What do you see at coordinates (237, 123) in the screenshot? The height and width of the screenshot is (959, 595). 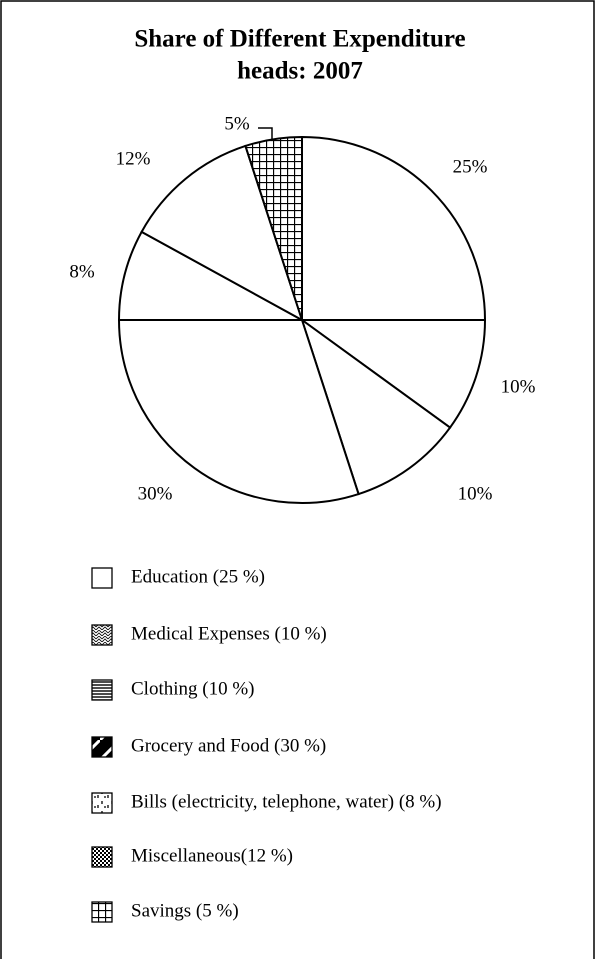 I see `value-label: 5%` at bounding box center [237, 123].